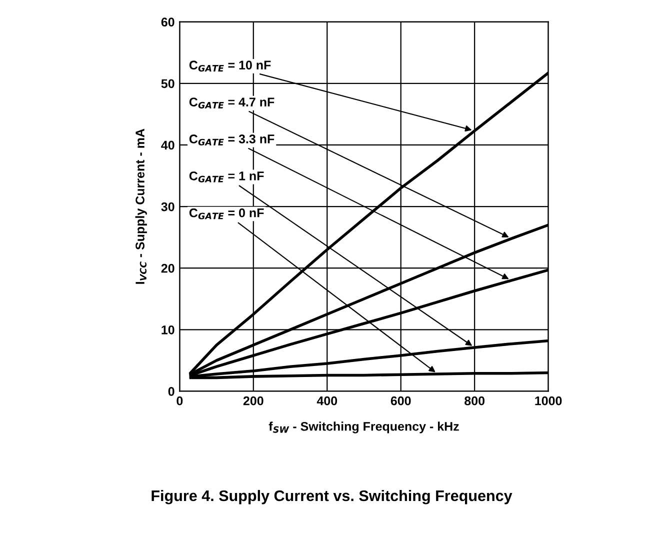 This screenshot has width=663, height=533. What do you see at coordinates (400, 401) in the screenshot?
I see `x-tick-label: 600` at bounding box center [400, 401].